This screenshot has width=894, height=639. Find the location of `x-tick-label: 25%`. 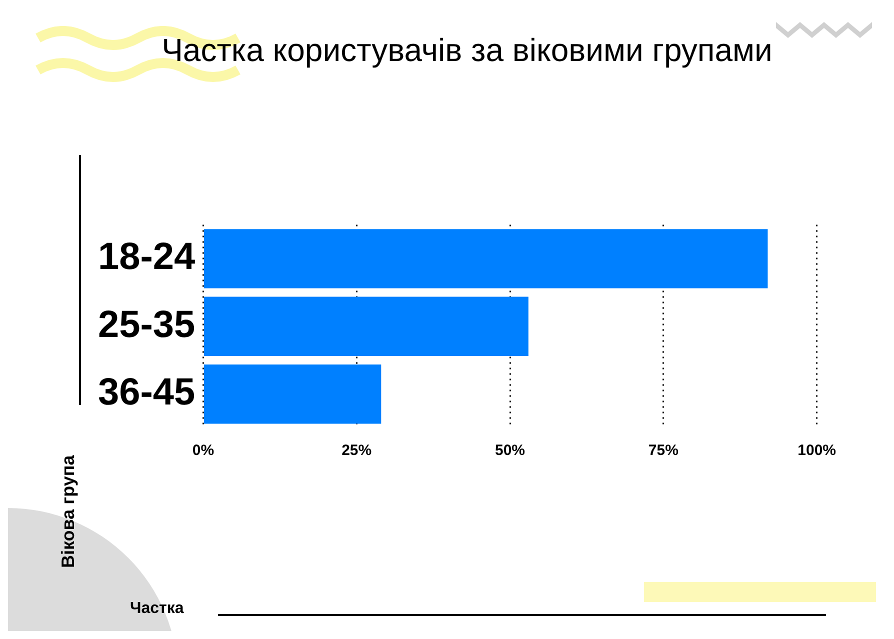

x-tick-label: 25% is located at coordinates (357, 451).